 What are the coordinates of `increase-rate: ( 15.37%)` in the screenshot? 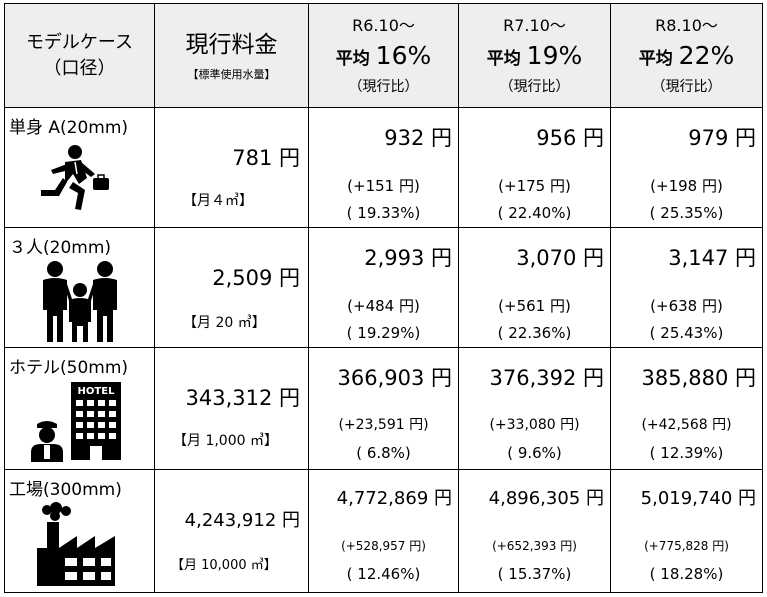 It's located at (534, 574).